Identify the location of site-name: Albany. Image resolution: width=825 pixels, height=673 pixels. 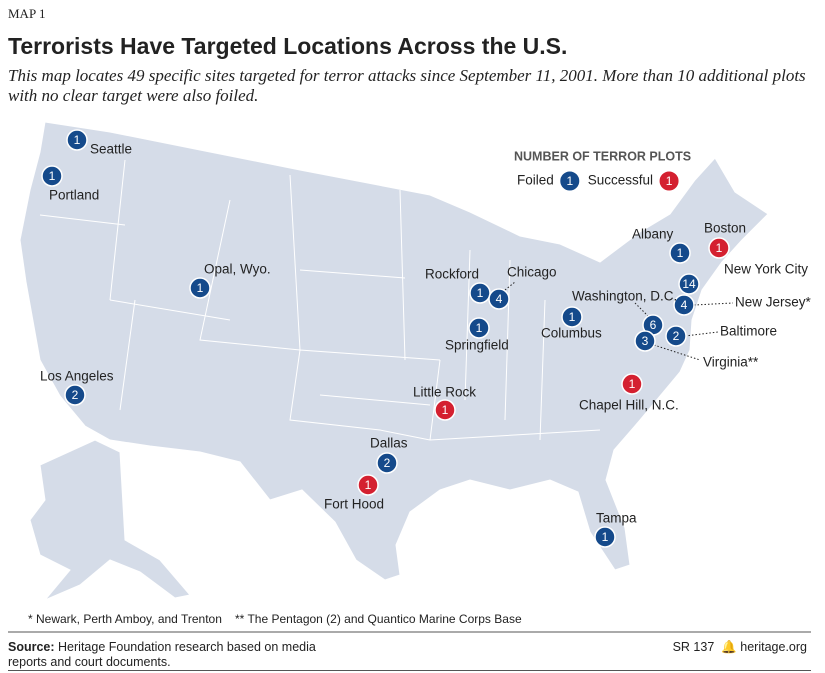
(653, 234).